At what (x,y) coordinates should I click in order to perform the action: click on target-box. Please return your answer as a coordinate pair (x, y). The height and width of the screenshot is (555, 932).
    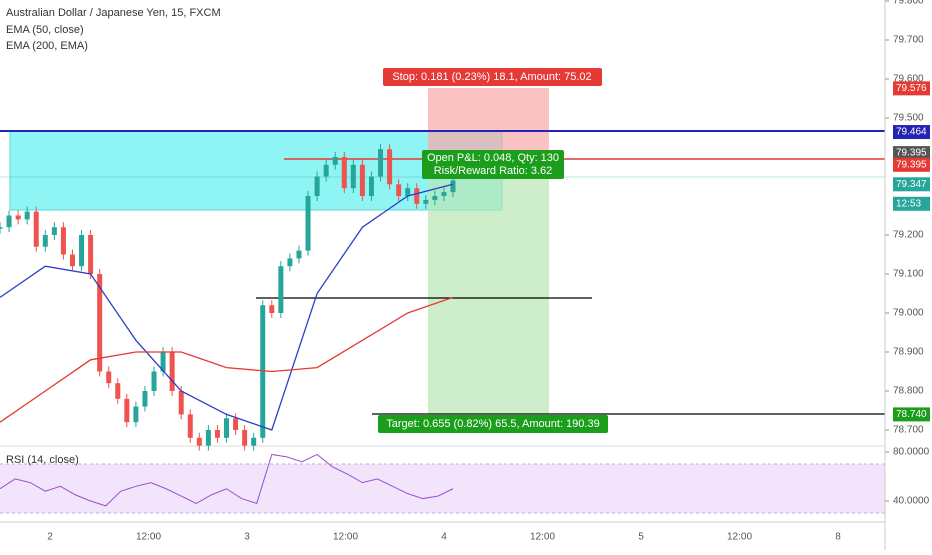
    Looking at the image, I should click on (493, 424).